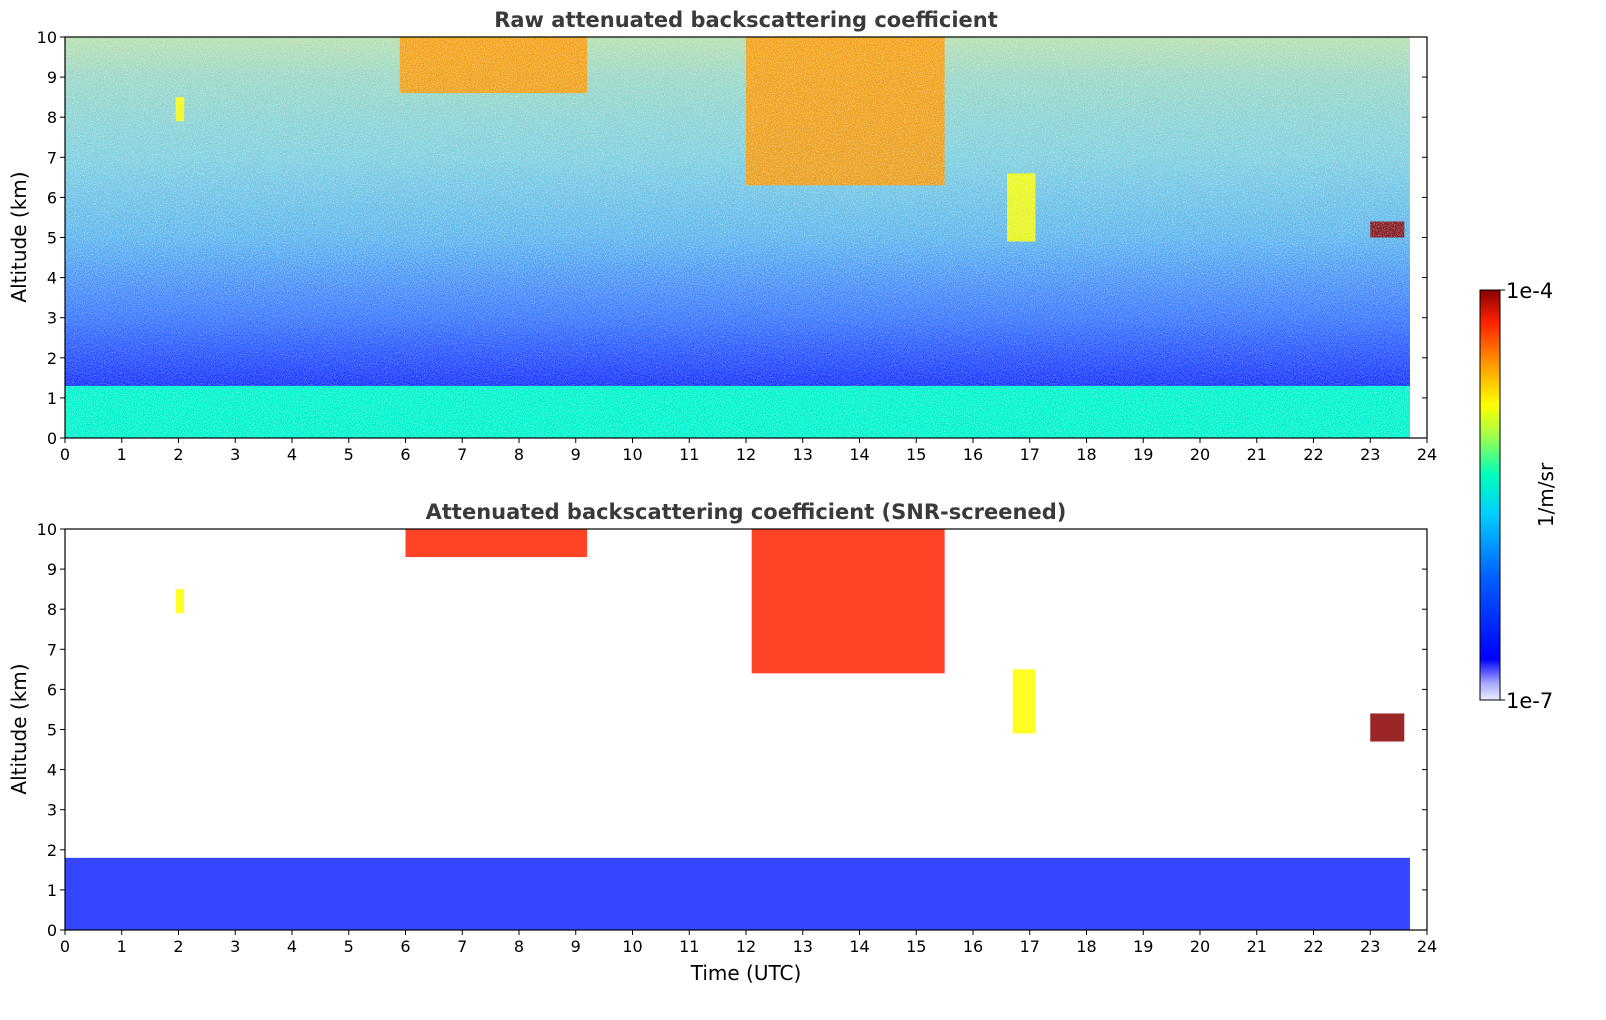 The height and width of the screenshot is (1020, 1606). Describe the element at coordinates (1518, 496) in the screenshot. I see `colorbar: 1e-4 1e-7 1/m/sr` at that location.